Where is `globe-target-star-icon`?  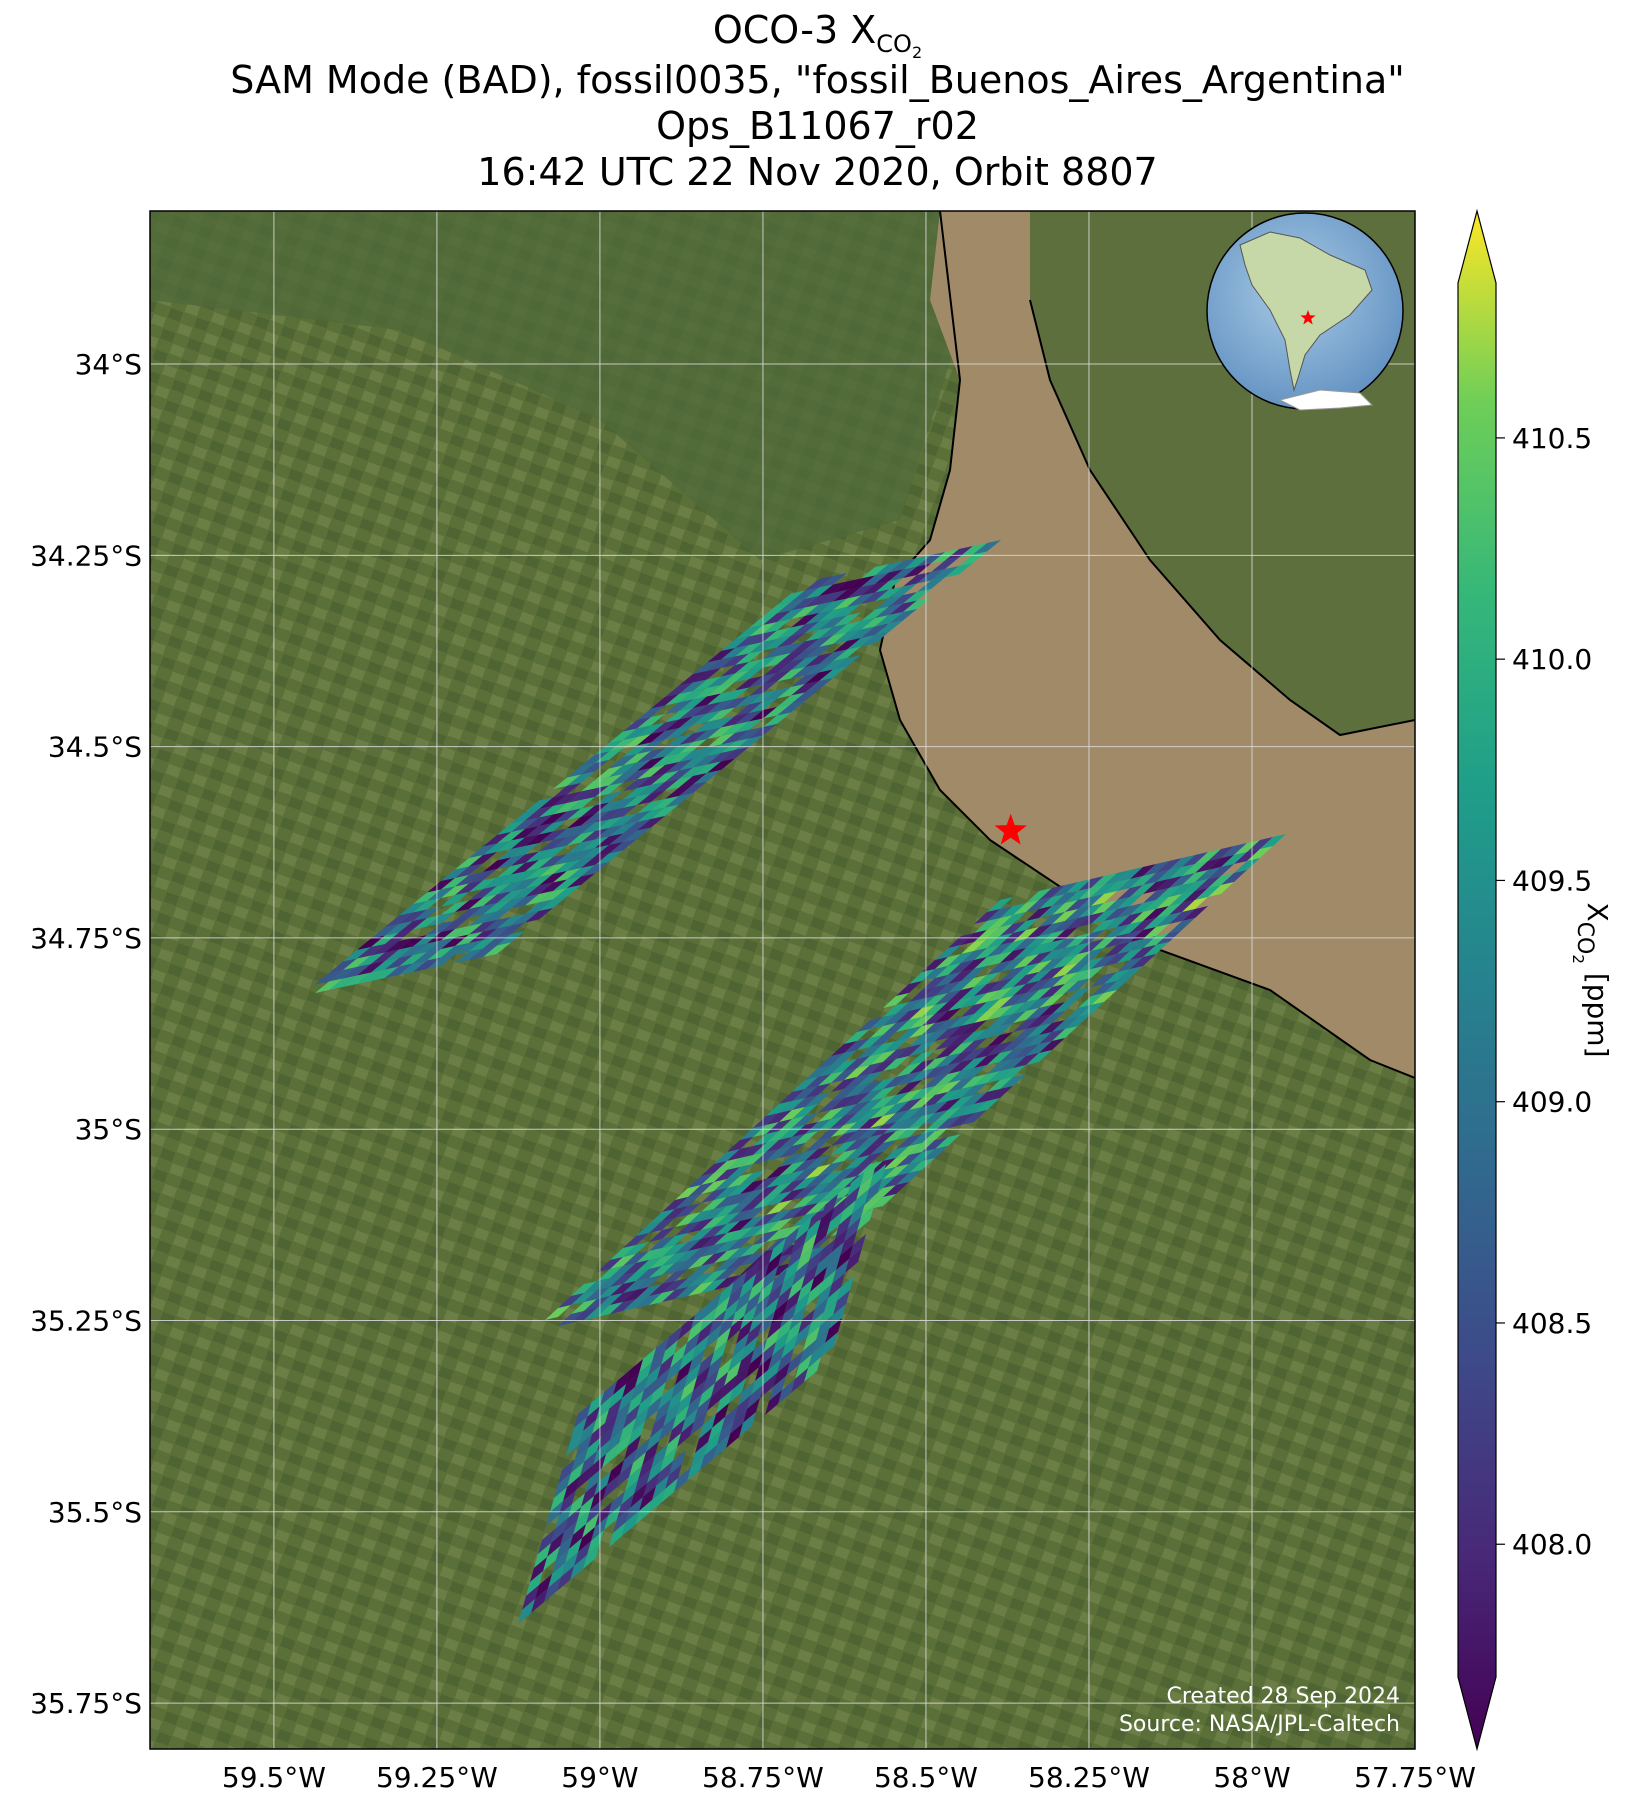
globe-target-star-icon is located at coordinates (1308, 317).